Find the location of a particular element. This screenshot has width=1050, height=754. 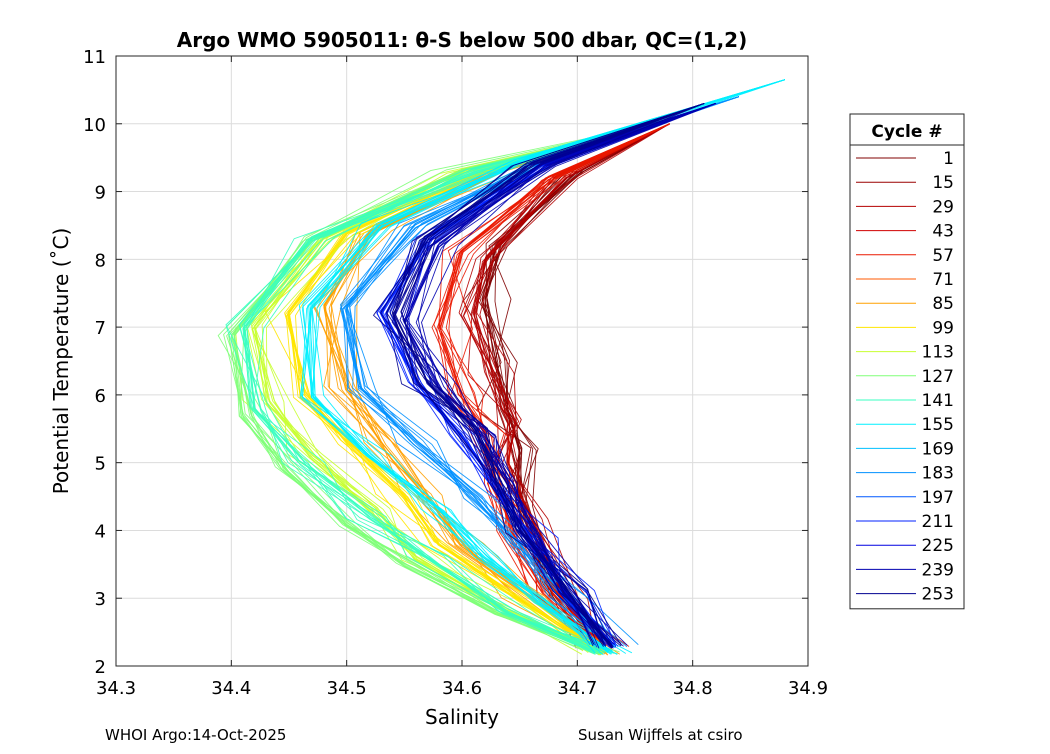

y-tick-label: 3 is located at coordinates (100, 599).